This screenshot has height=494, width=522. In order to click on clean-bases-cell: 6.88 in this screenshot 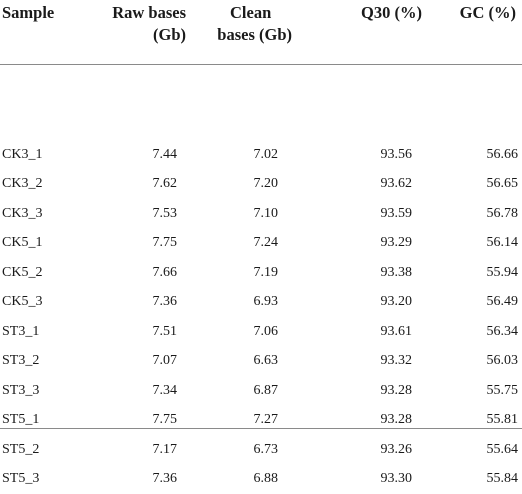, I will do `click(259, 479)`.